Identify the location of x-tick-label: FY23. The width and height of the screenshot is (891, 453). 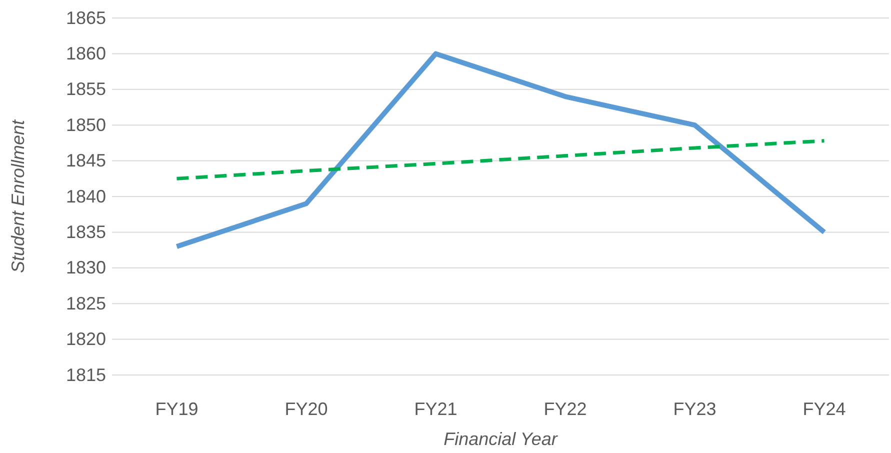
(694, 408).